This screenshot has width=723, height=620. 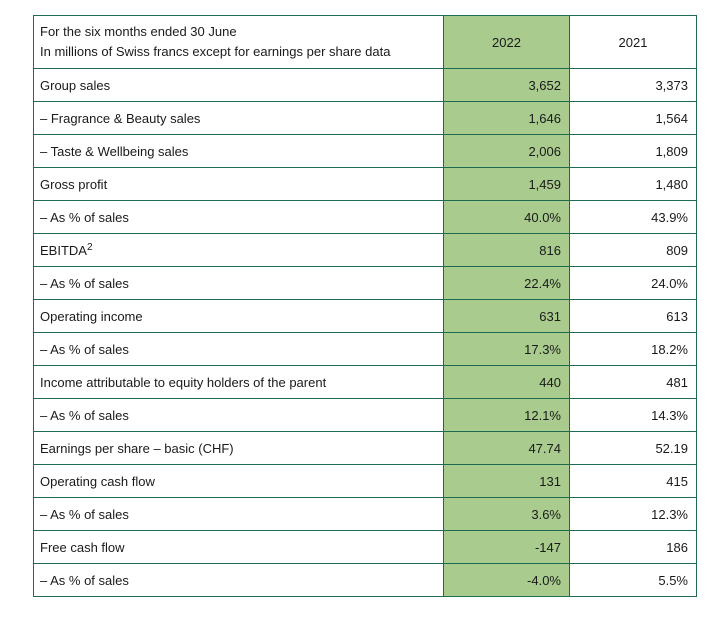 I want to click on row-label: – Taste & Wellbeing sales, so click(x=114, y=151).